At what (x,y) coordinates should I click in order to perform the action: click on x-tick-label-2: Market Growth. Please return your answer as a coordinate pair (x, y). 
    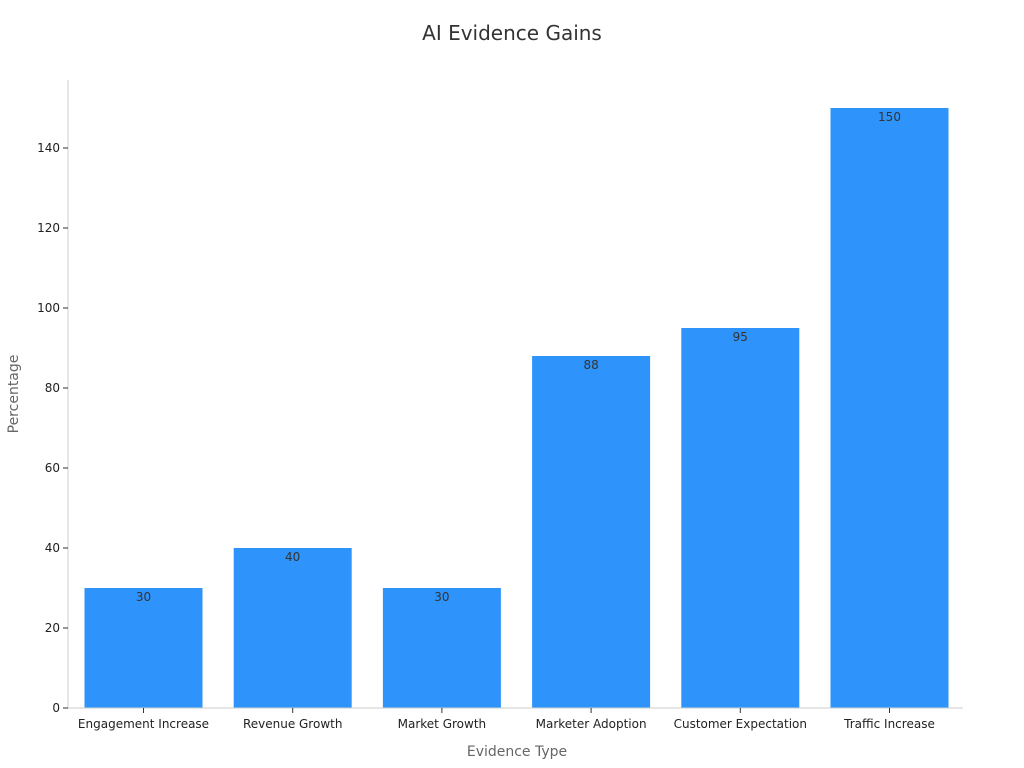
    Looking at the image, I should click on (442, 724).